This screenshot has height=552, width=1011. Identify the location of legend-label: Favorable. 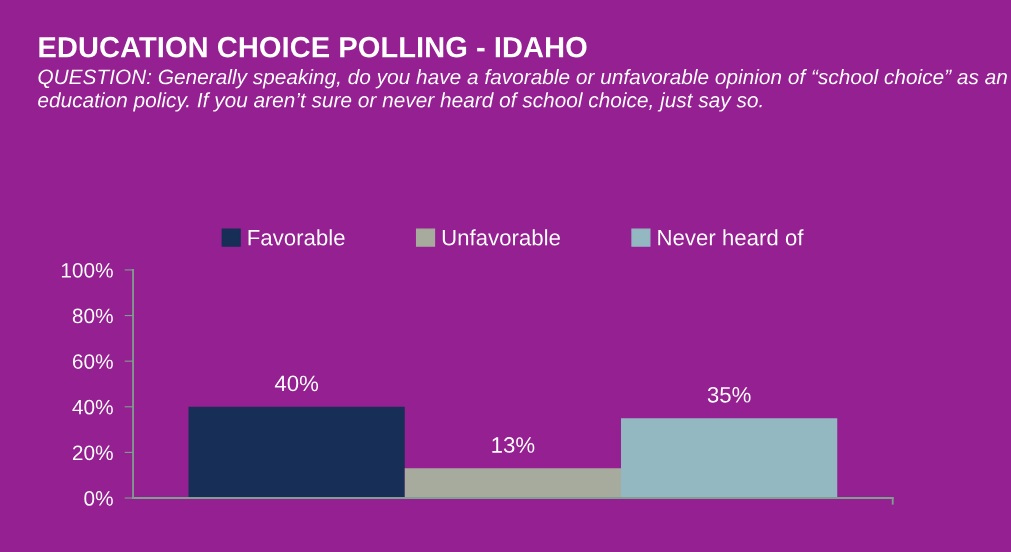
(296, 237).